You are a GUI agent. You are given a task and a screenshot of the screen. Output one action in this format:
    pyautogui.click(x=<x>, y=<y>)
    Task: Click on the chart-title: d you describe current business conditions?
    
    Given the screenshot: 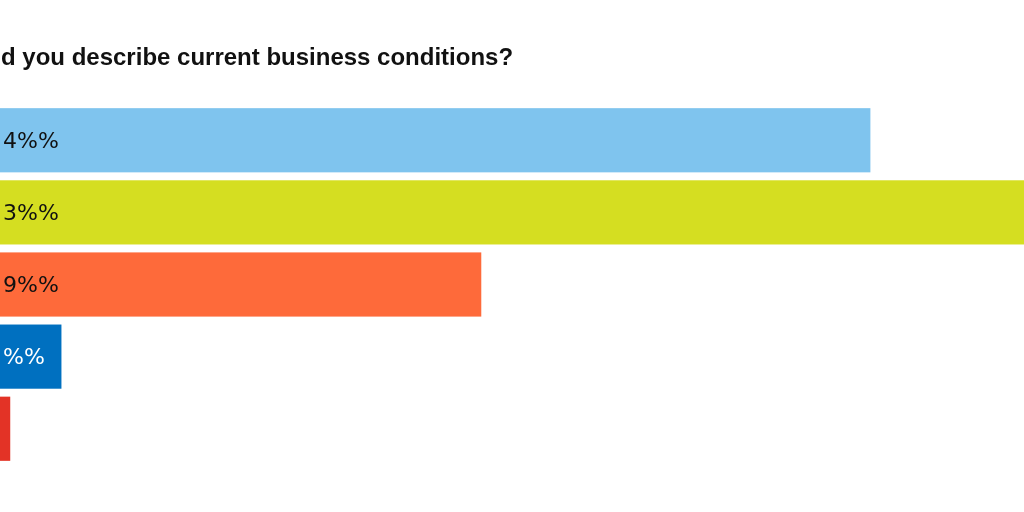 What is the action you would take?
    pyautogui.click(x=257, y=56)
    